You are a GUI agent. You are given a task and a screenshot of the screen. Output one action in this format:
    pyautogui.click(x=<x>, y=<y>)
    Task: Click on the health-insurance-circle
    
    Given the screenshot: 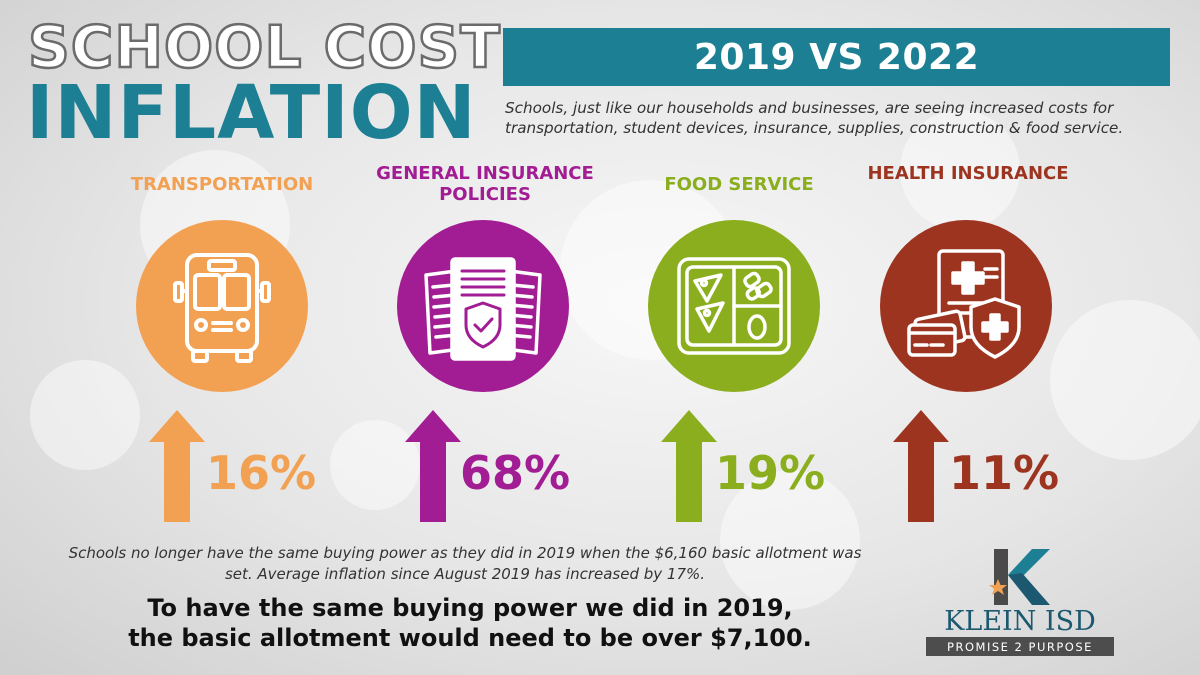 What is the action you would take?
    pyautogui.click(x=966, y=306)
    